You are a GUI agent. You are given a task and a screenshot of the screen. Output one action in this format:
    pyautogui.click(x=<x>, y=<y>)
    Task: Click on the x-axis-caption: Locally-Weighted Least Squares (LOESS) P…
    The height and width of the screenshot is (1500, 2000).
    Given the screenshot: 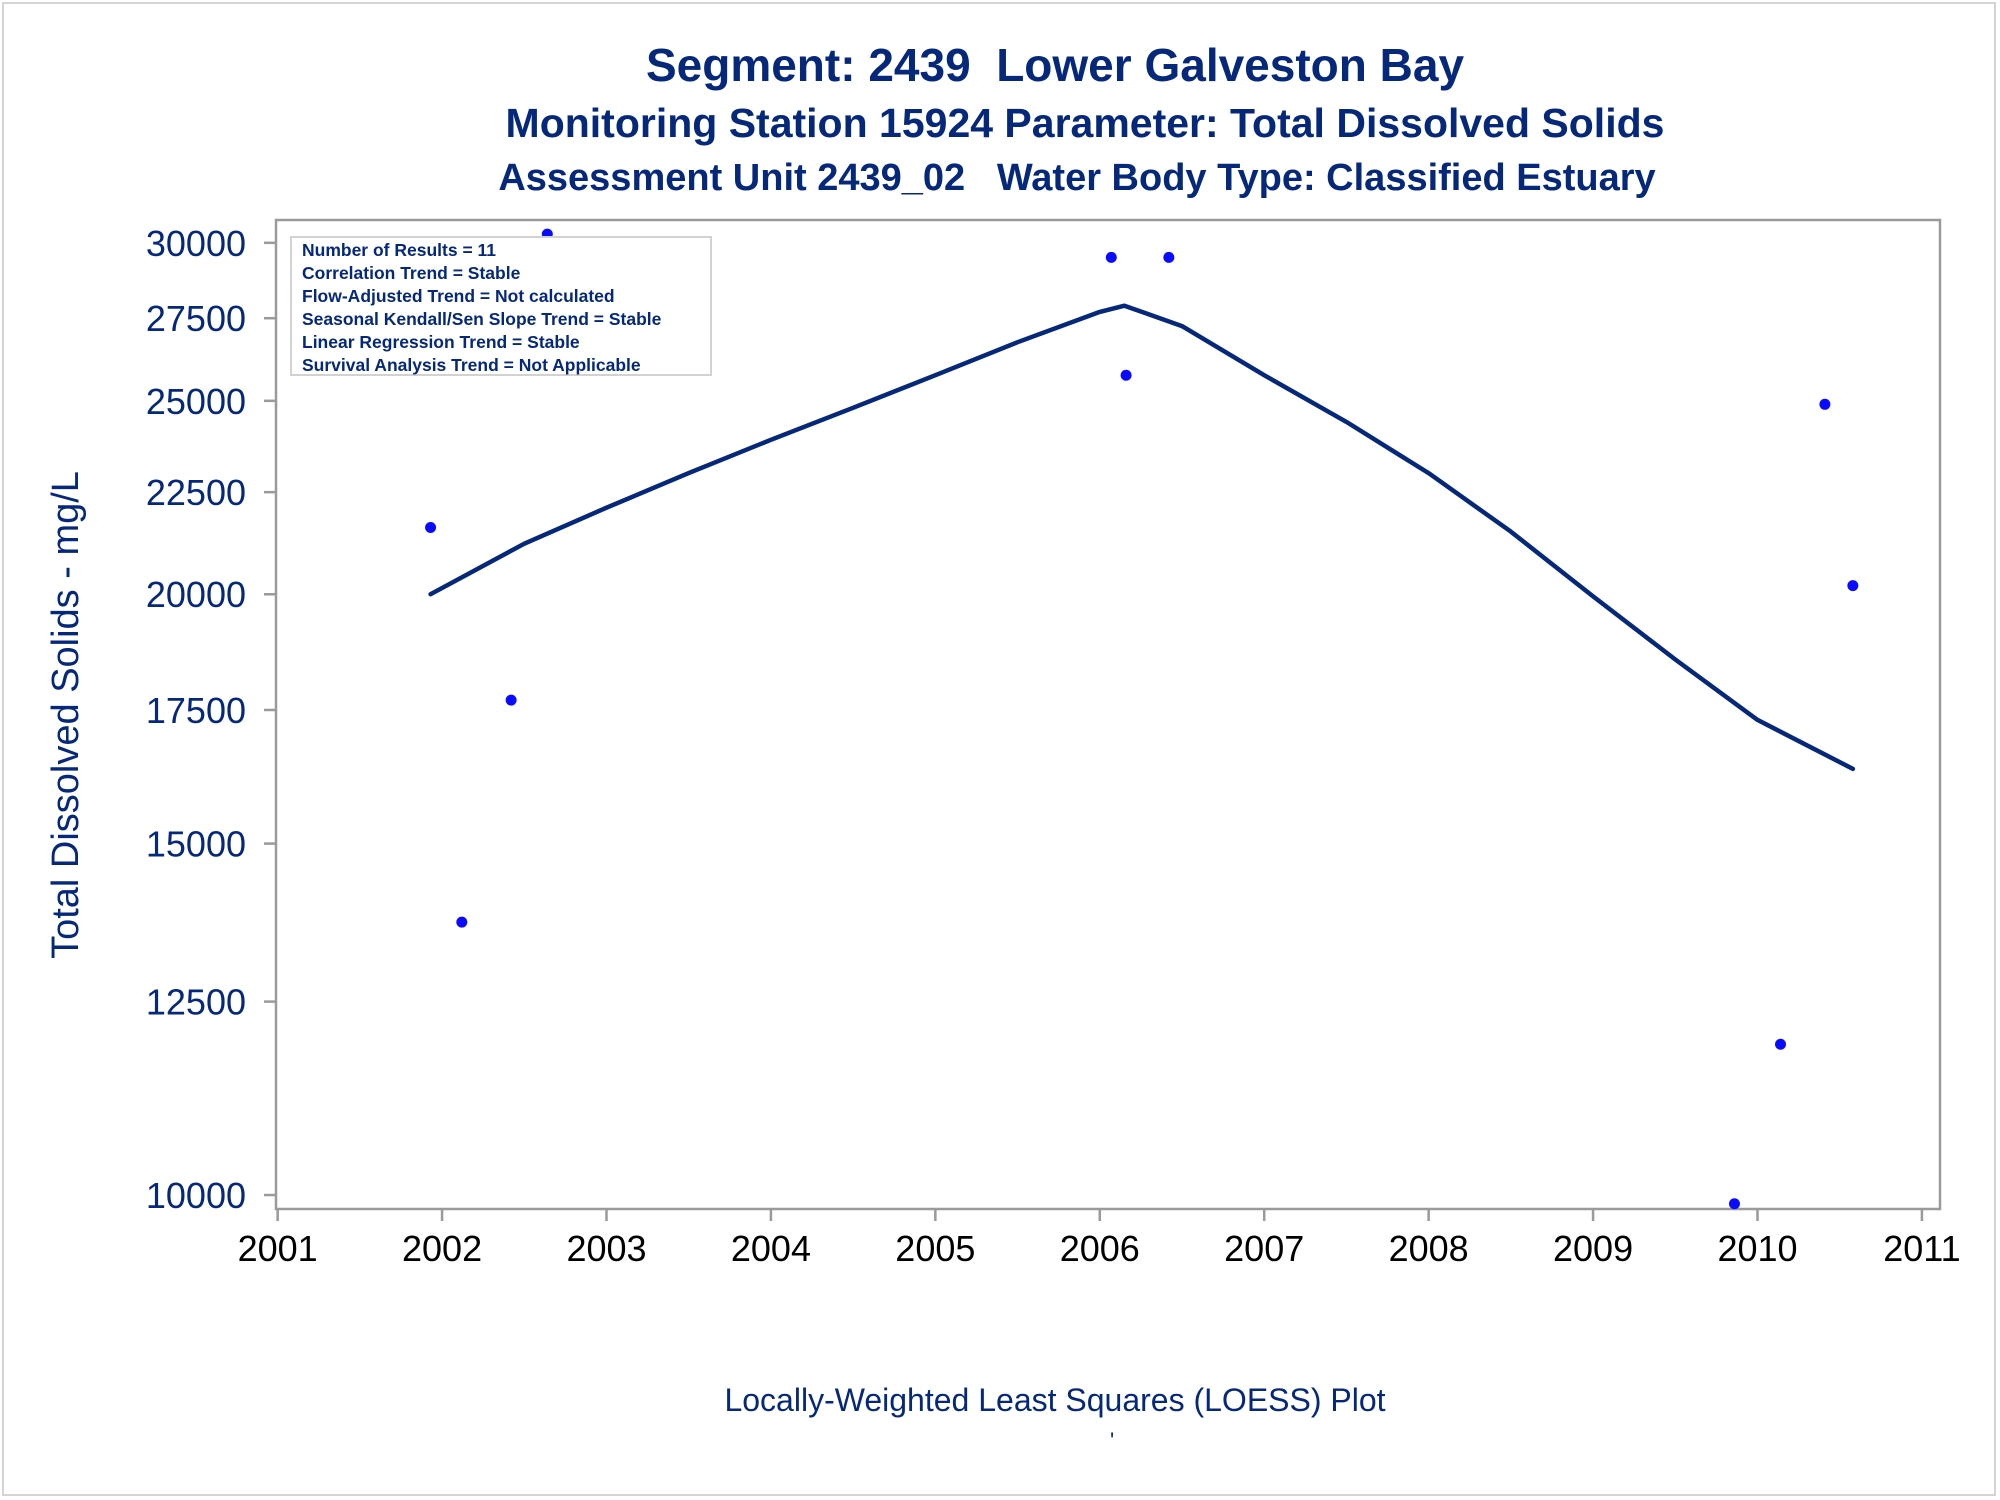 What is the action you would take?
    pyautogui.click(x=1055, y=1400)
    